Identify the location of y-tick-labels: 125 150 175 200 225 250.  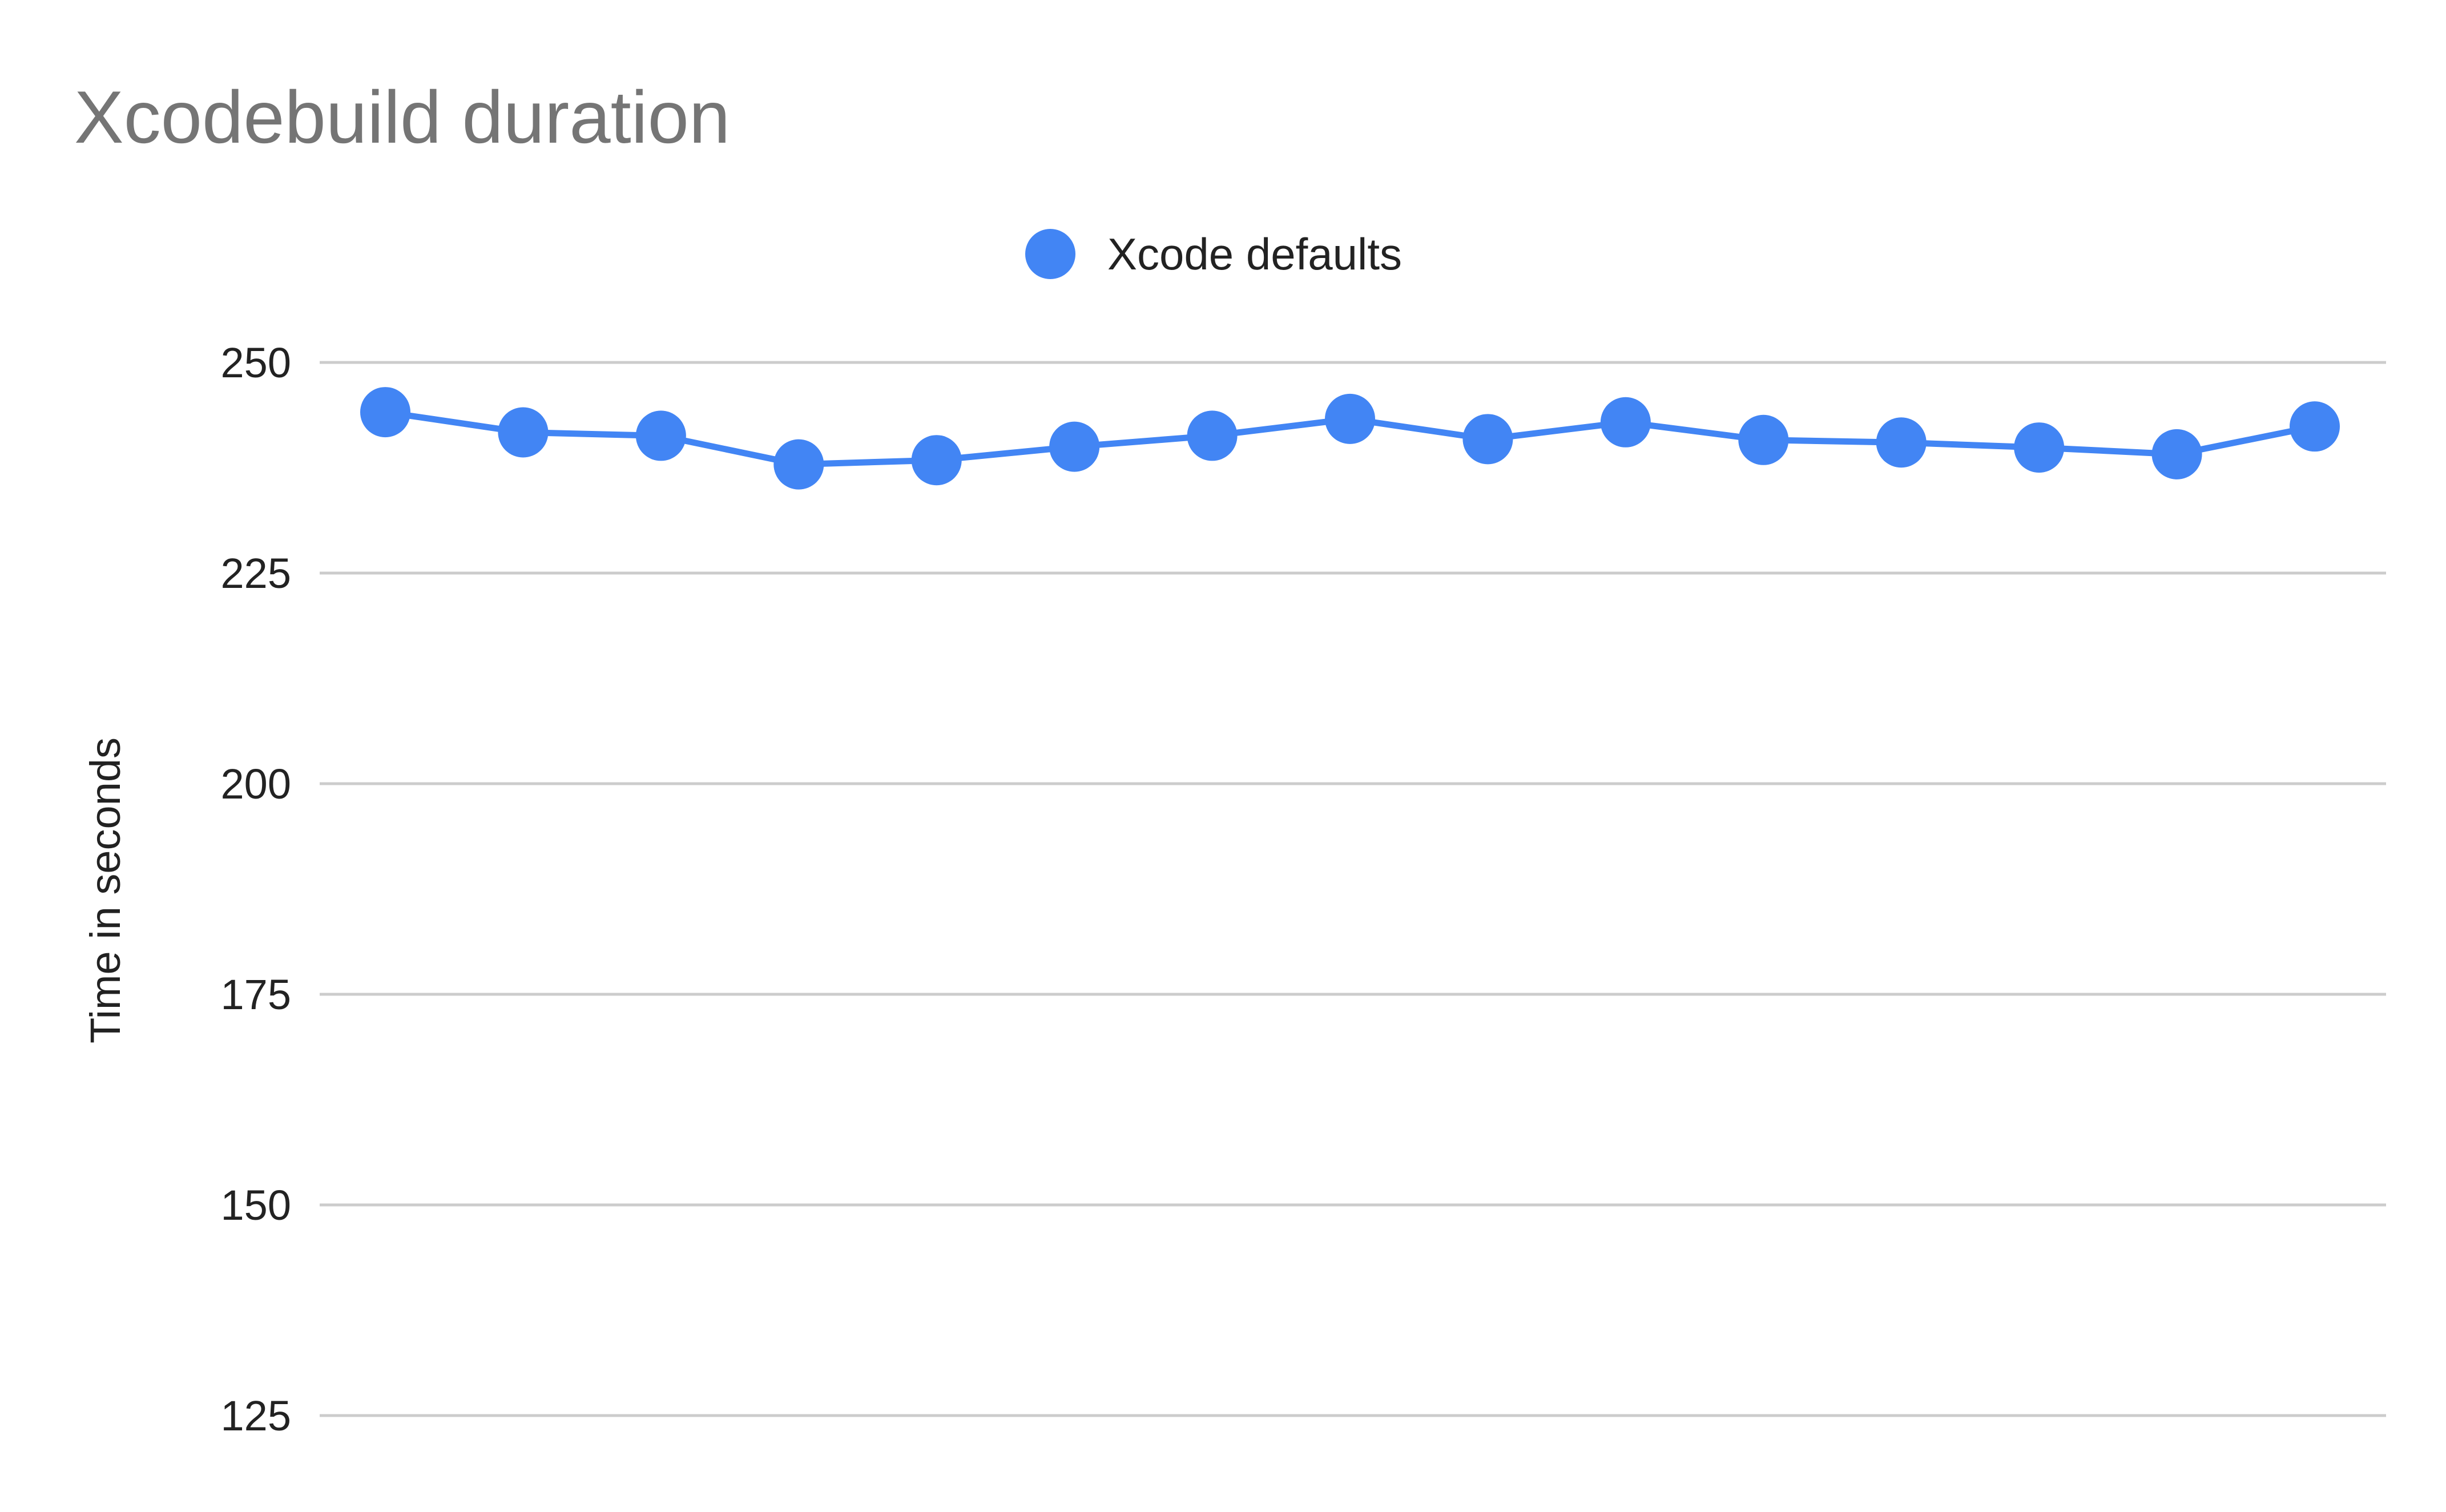
(256, 889).